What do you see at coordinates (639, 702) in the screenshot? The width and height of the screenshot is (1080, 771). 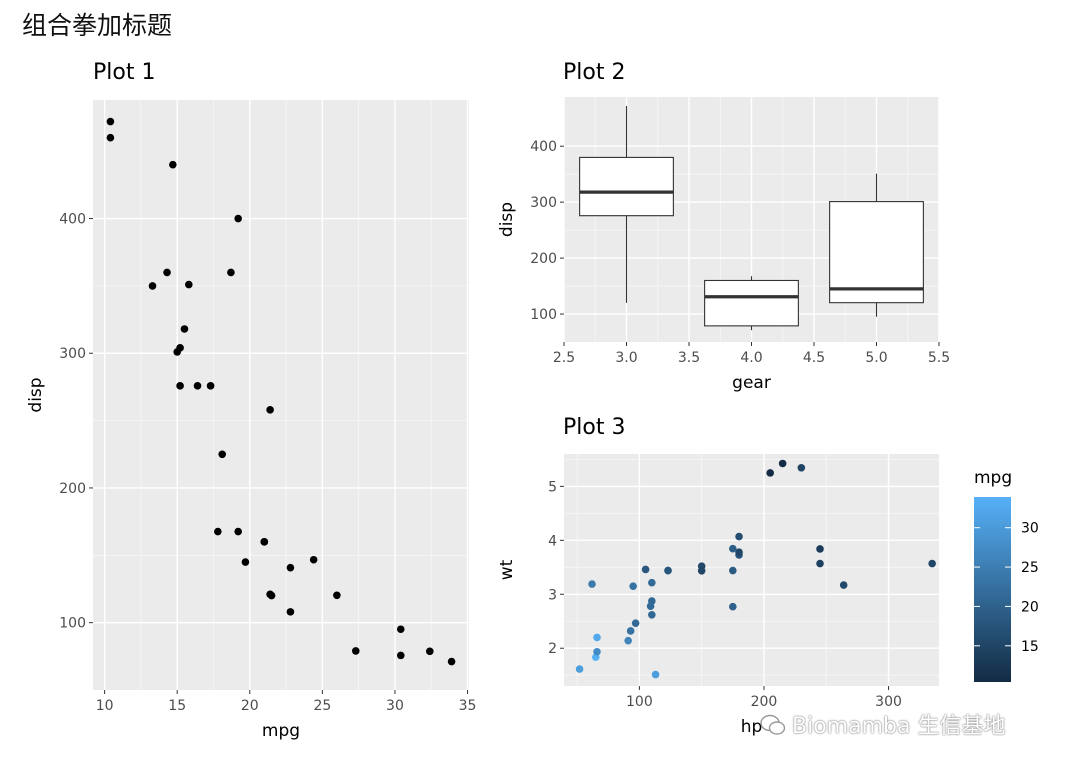 I see `plot3-x-tick-label: 100` at bounding box center [639, 702].